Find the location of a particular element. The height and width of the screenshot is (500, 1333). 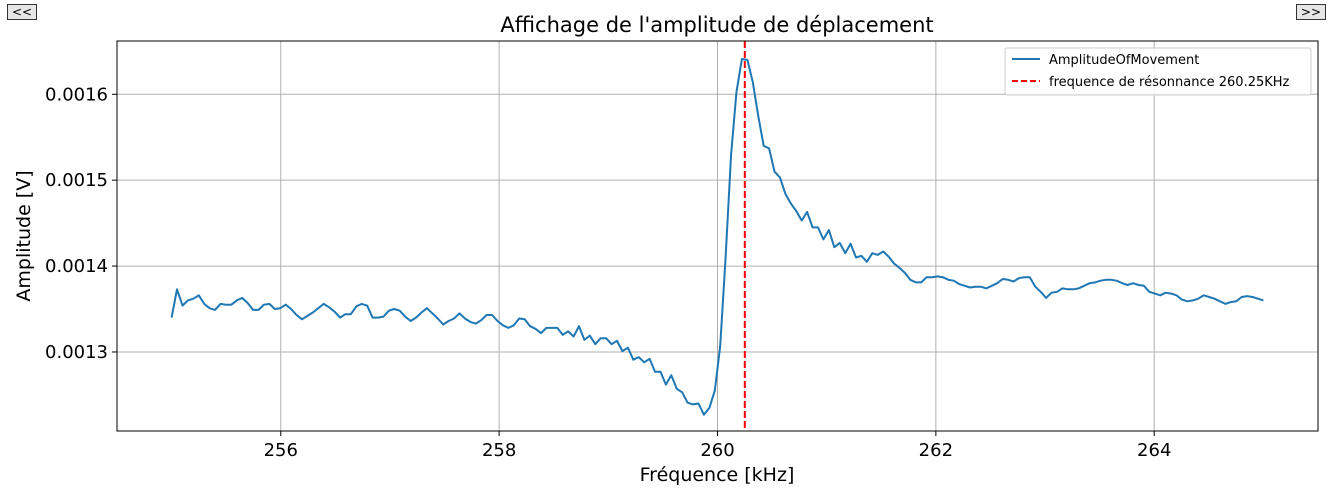

x-tick-label: 262 is located at coordinates (936, 450).